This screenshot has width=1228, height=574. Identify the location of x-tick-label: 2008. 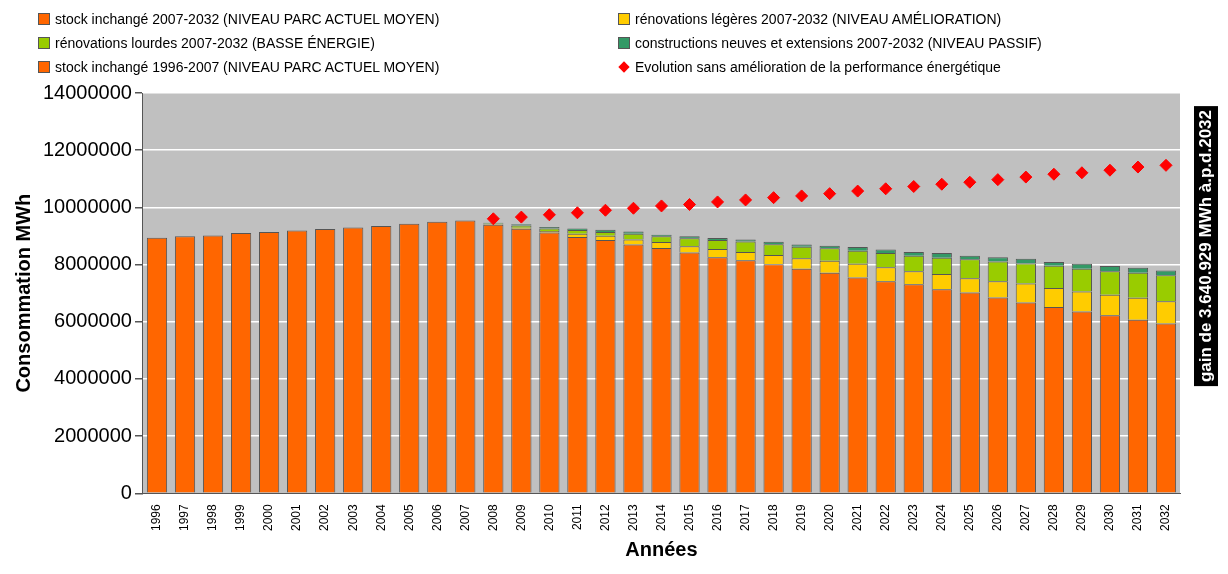
(492, 517).